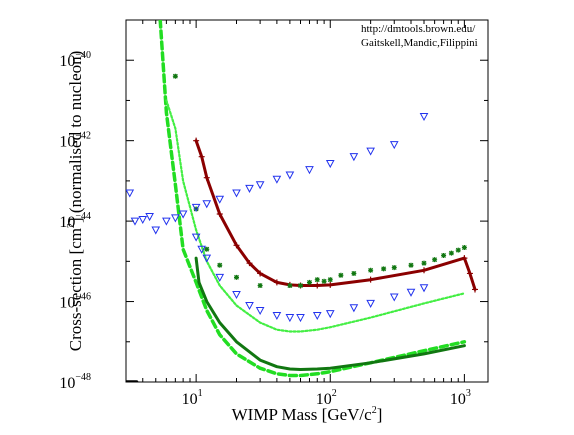 Image resolution: width=574 pixels, height=435 pixels. I want to click on x-axis-label: WIMP Mass [GeV/c2], so click(307, 414).